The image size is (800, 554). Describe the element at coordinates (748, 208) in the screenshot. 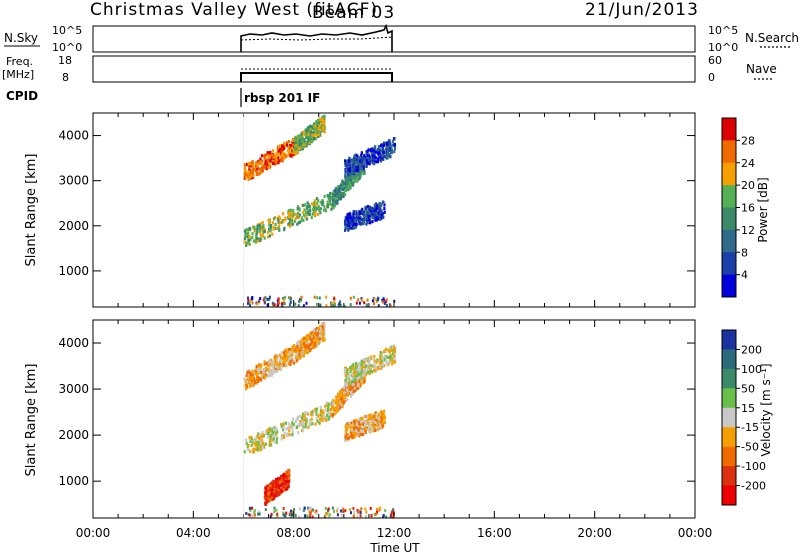

I see `colorbar-tick-label: 16` at that location.